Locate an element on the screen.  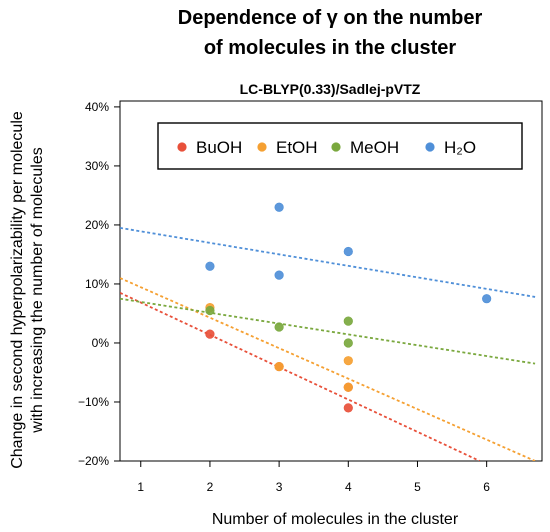
chart-title-line-2: of molecules in the cluster is located at coordinates (330, 48).